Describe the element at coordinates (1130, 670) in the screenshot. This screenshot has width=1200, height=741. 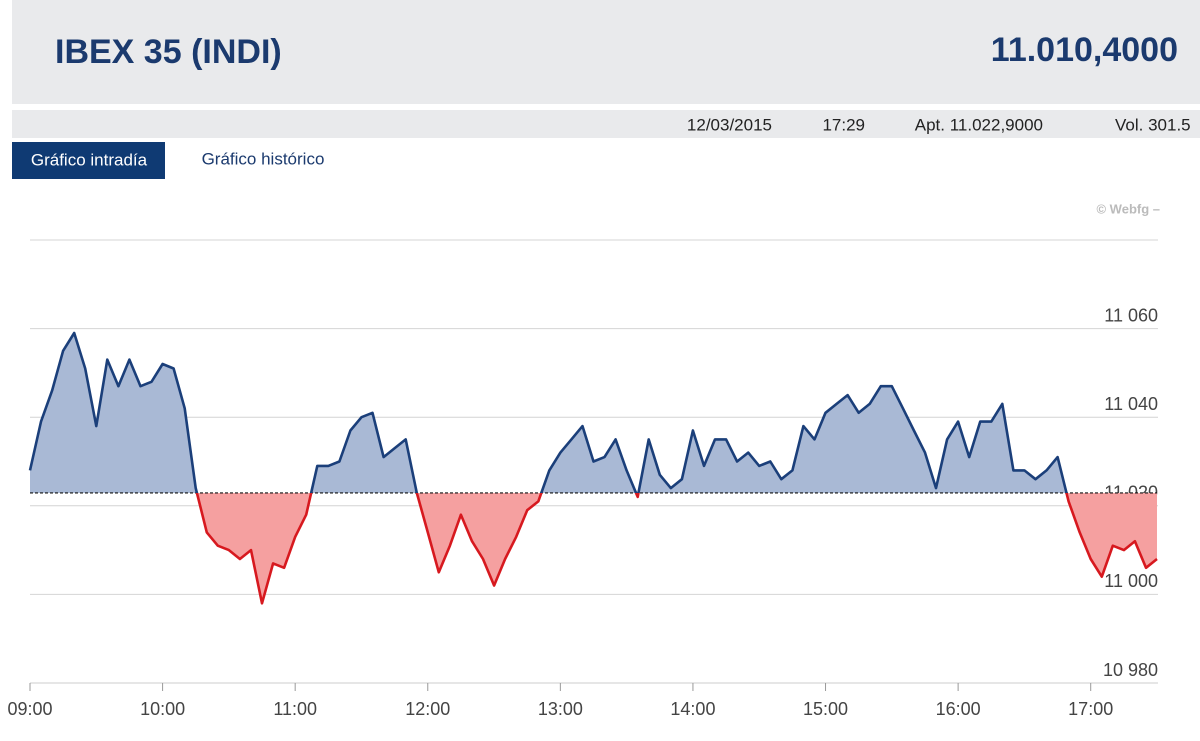
I see `y-tick-label: 10 980` at that location.